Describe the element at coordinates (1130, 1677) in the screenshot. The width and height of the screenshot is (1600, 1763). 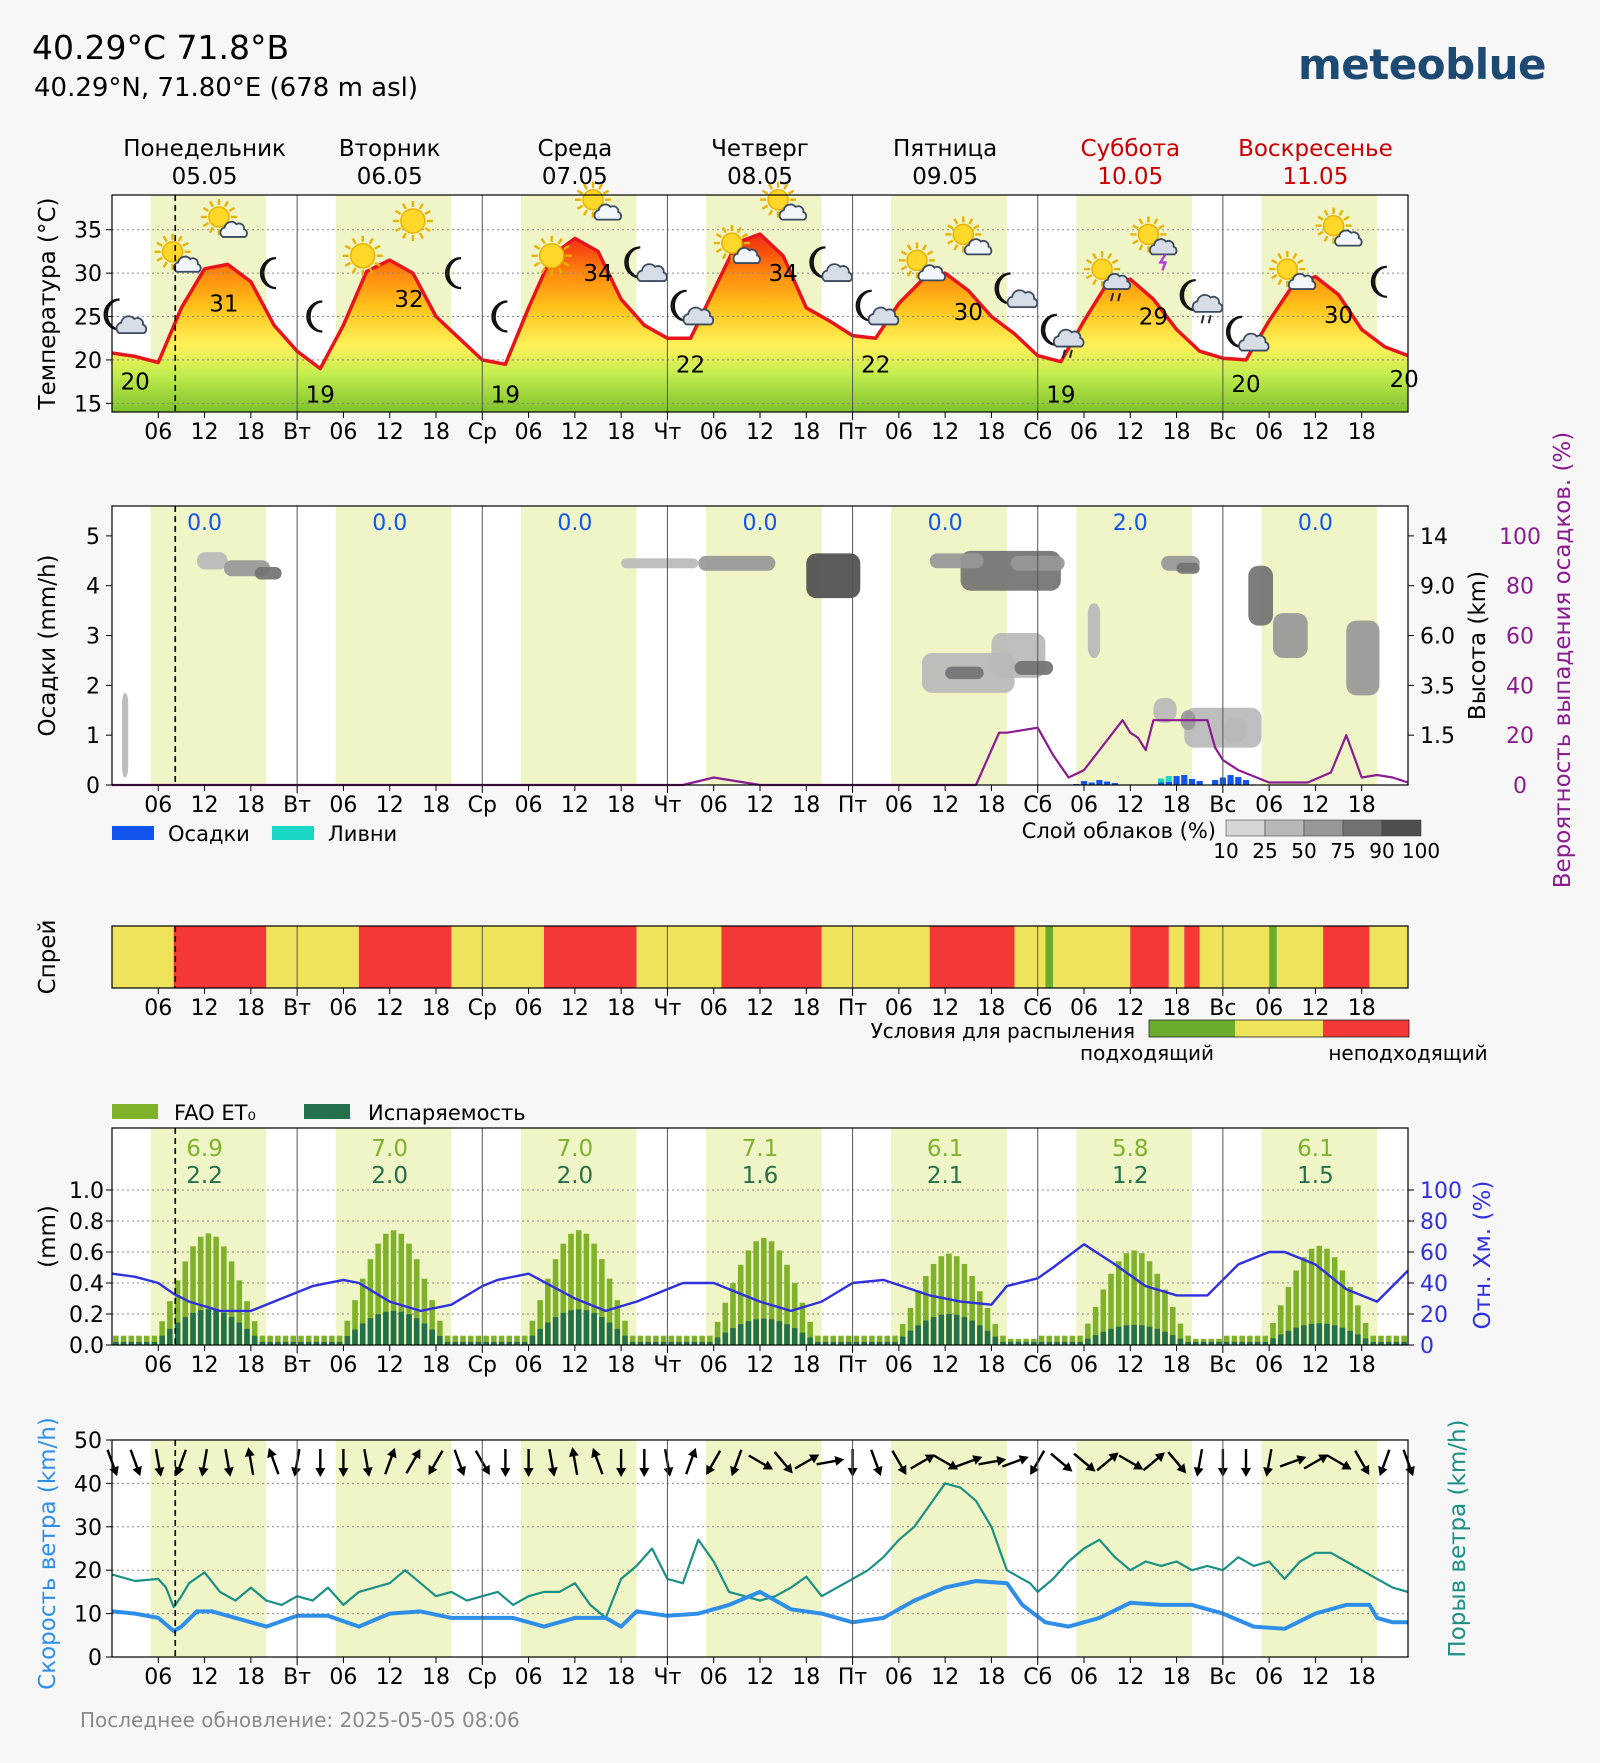
I see `wind-hour-tick-label: 12` at that location.